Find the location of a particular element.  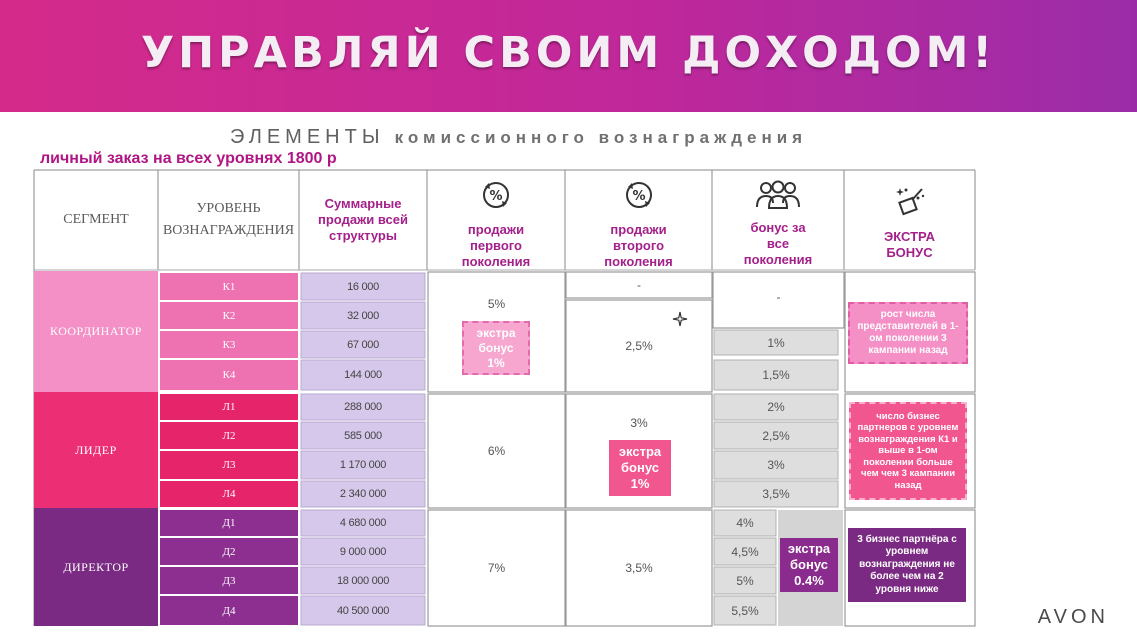

level-label: К3 is located at coordinates (229, 344).